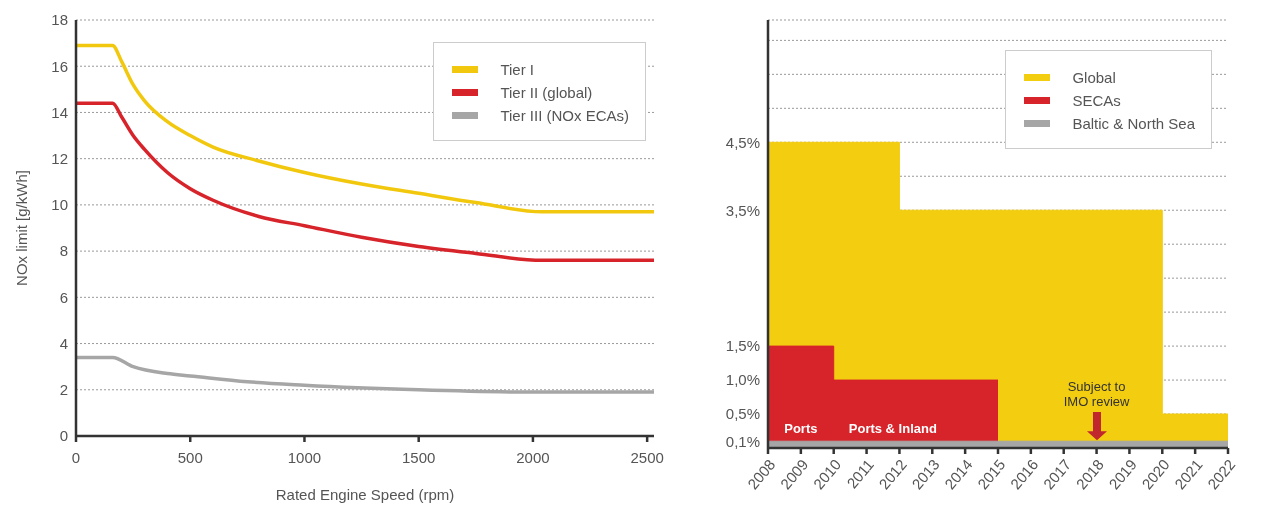  What do you see at coordinates (801, 428) in the screenshot?
I see `annotation: Ports` at bounding box center [801, 428].